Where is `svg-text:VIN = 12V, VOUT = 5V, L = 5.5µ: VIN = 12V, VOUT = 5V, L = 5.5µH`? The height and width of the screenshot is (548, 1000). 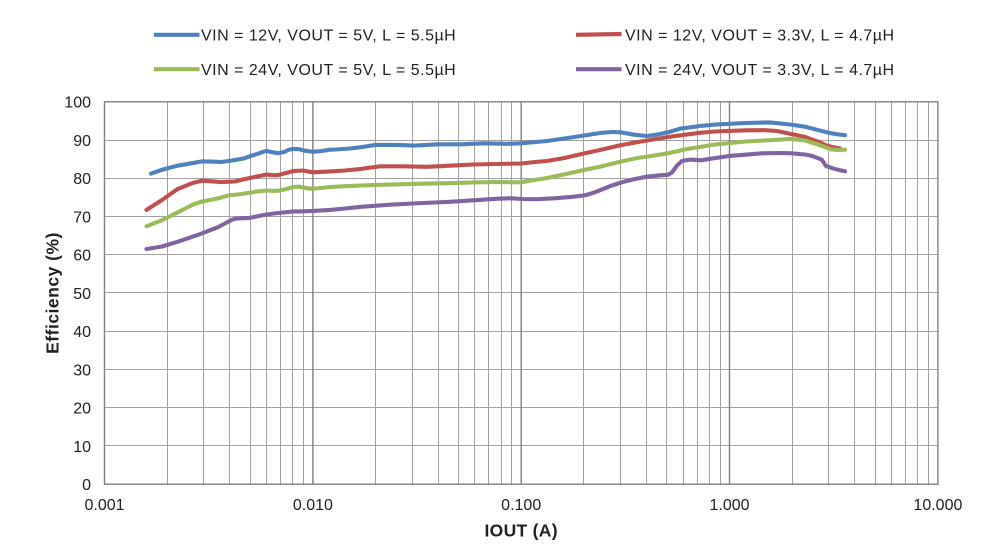
svg-text:VIN = 12V, VOUT = 5V, L = 5.5µ: VIN = 12V, VOUT = 5V, L = 5.5µH is located at coordinates (328, 35).